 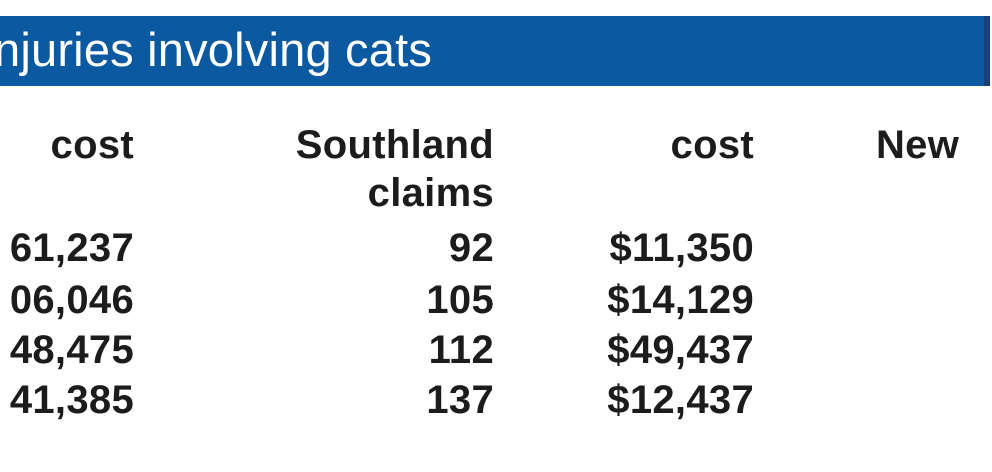 I want to click on header-cost-2: cost, so click(x=712, y=145).